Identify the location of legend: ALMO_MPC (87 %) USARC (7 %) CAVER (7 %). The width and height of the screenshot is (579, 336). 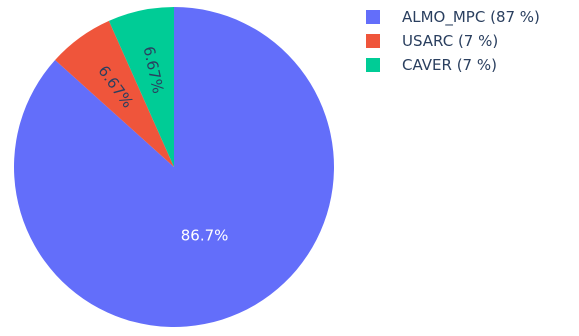
(453, 41).